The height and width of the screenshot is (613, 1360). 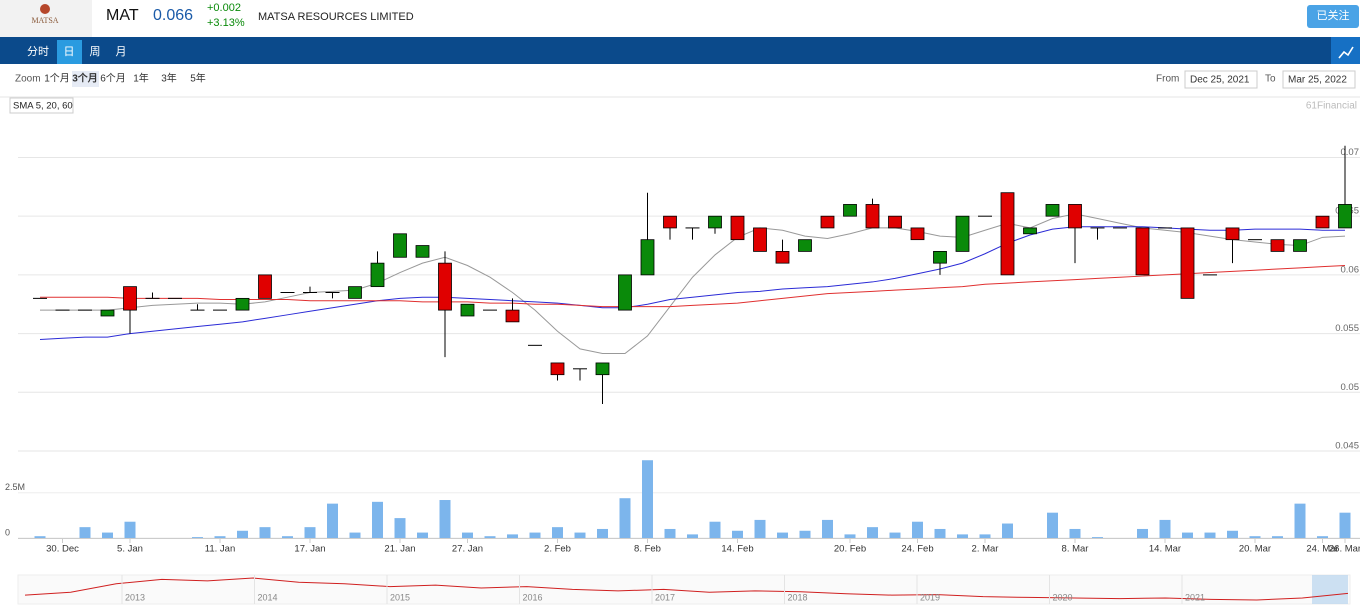 I want to click on credit: 61Financial, so click(x=1331, y=106).